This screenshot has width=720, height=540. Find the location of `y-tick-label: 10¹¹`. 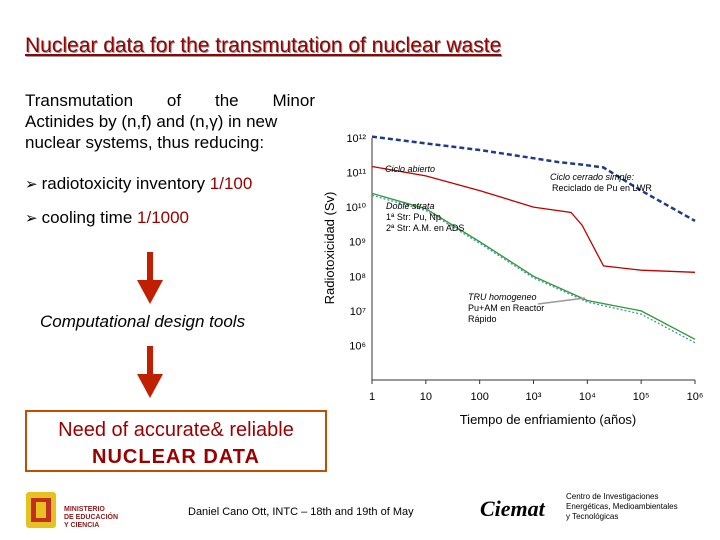

y-tick-label: 10¹¹ is located at coordinates (356, 174).